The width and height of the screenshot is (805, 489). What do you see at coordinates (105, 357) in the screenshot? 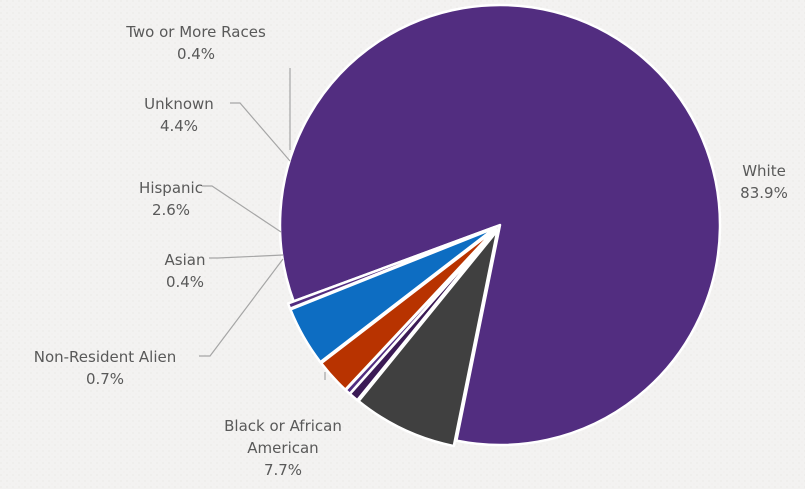
I see `data-label-category: Non-Resident Alien` at bounding box center [105, 357].